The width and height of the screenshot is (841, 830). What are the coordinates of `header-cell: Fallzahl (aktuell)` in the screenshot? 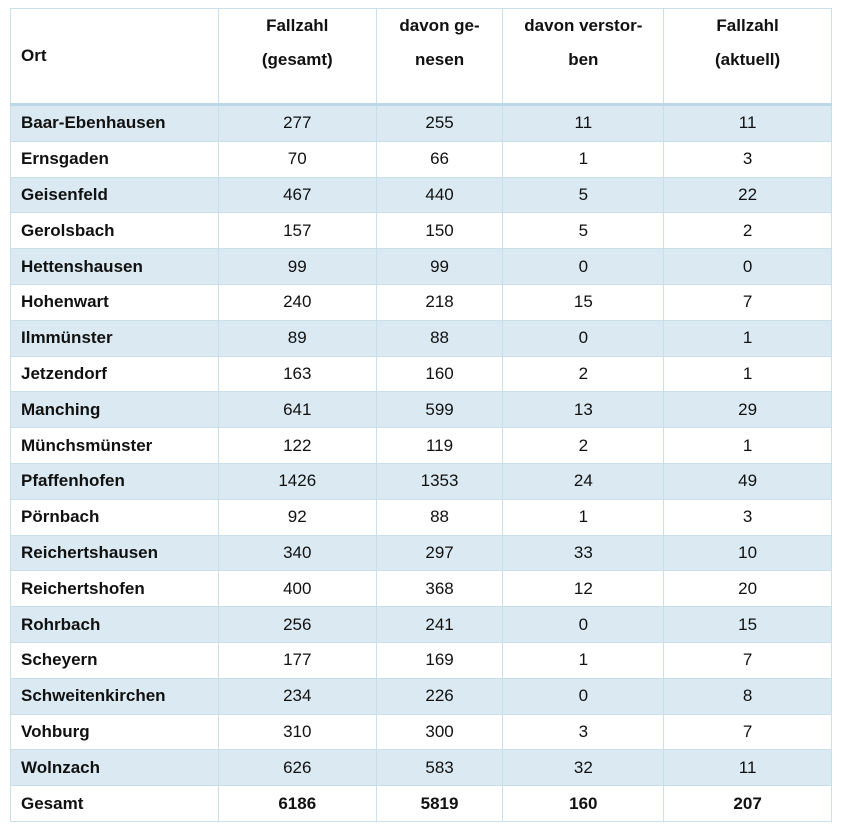 It's located at (747, 57).